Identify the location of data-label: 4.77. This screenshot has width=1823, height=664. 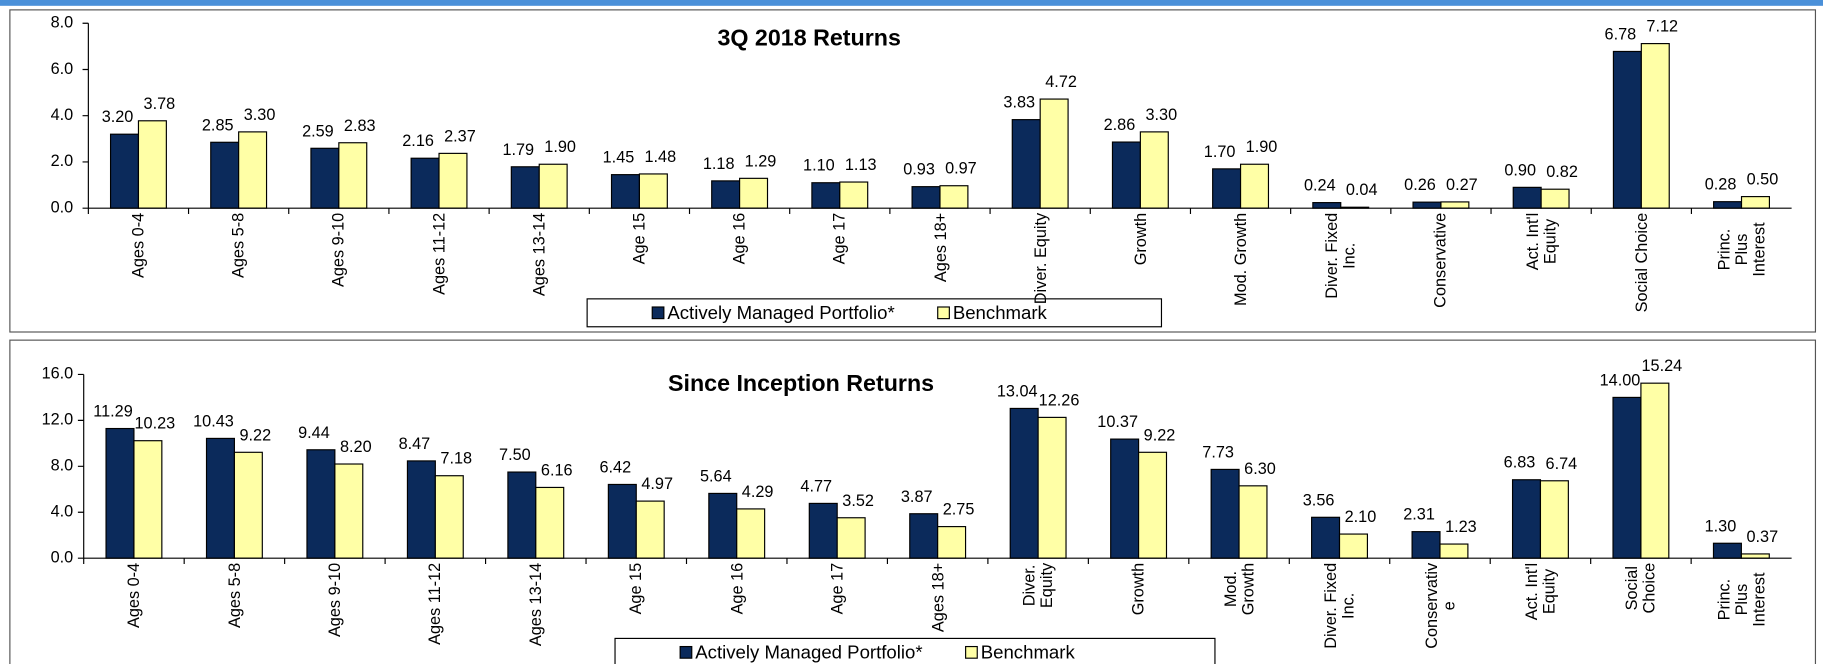
(816, 486).